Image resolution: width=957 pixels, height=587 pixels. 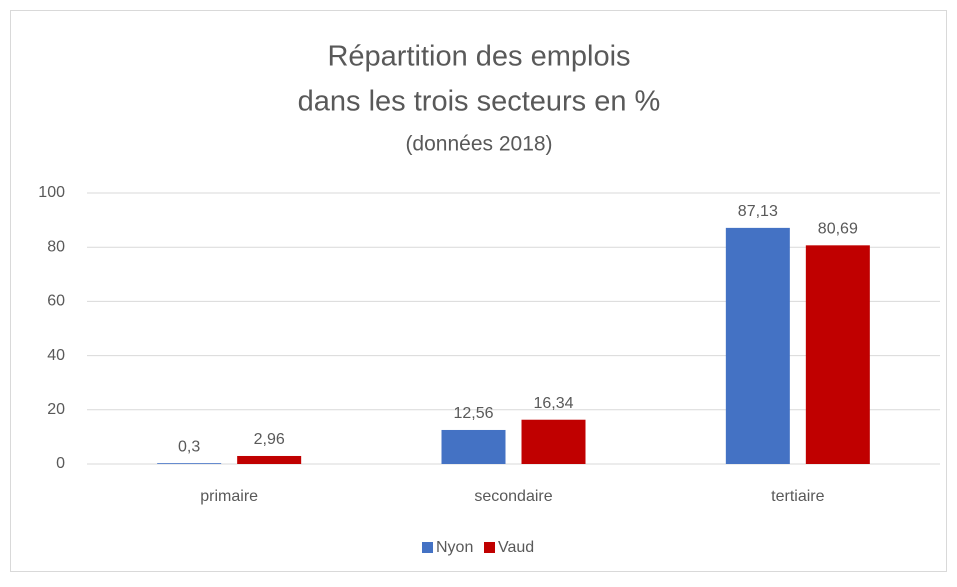 What do you see at coordinates (56, 246) in the screenshot?
I see `y-tick-label: 80` at bounding box center [56, 246].